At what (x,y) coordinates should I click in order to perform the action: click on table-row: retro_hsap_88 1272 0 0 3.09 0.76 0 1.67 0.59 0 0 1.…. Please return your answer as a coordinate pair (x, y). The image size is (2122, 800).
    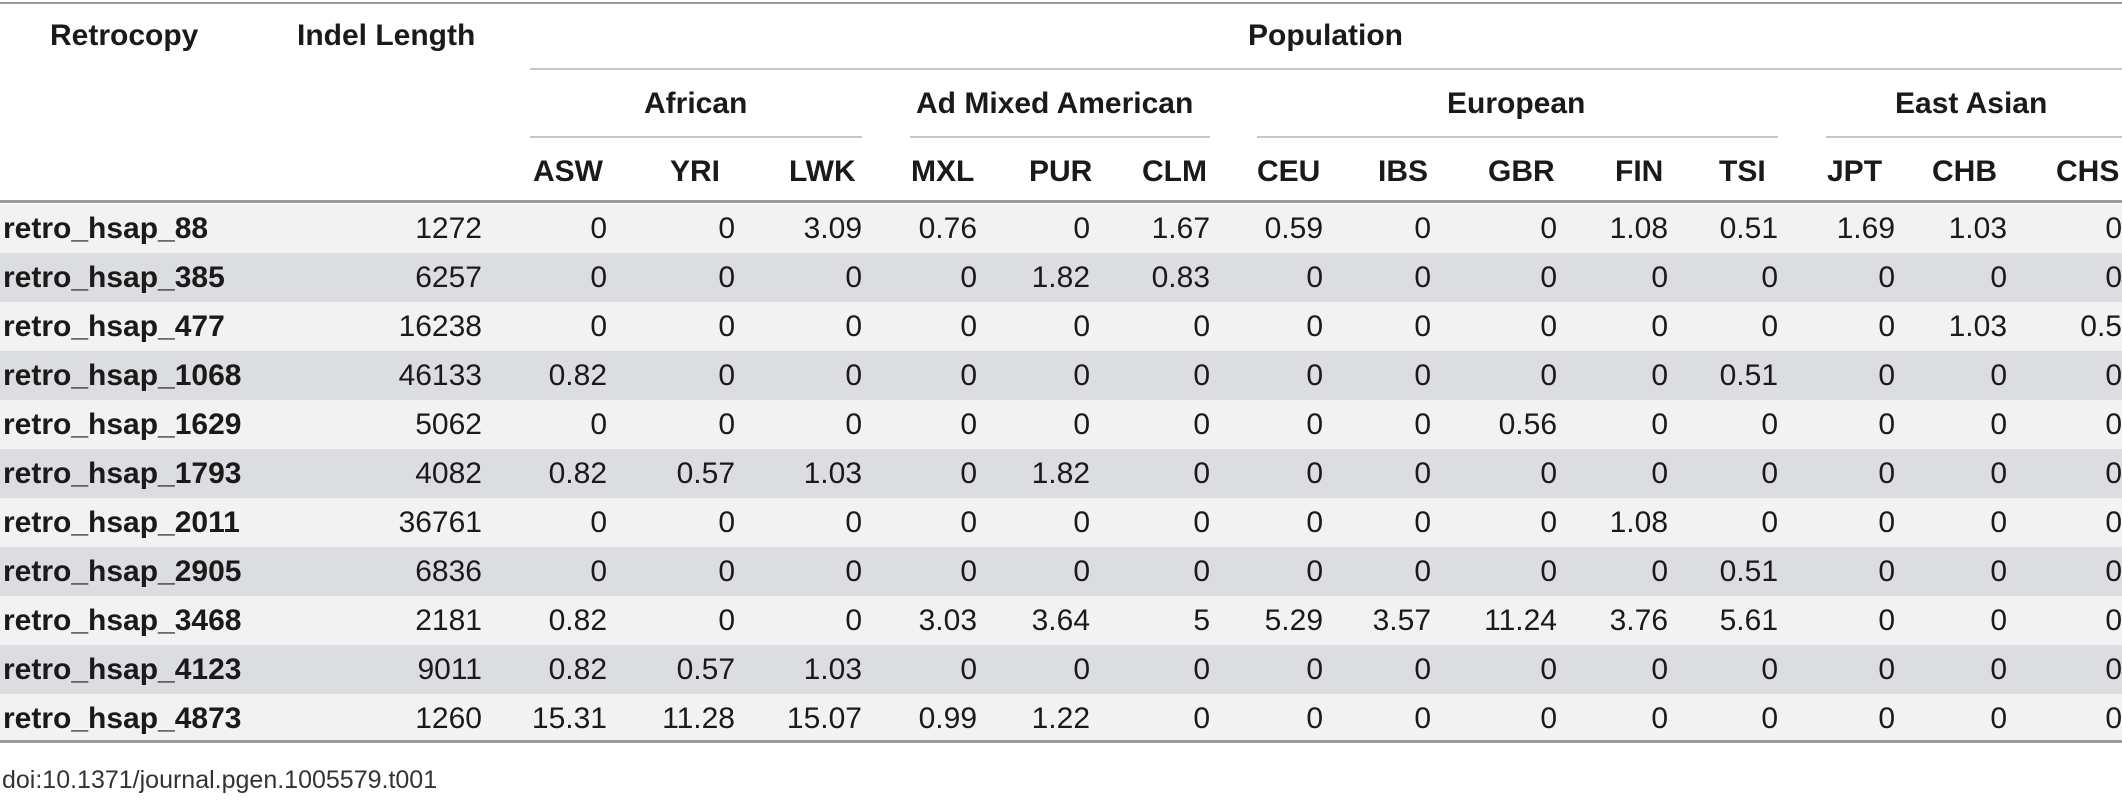
    Looking at the image, I should click on (1061, 228).